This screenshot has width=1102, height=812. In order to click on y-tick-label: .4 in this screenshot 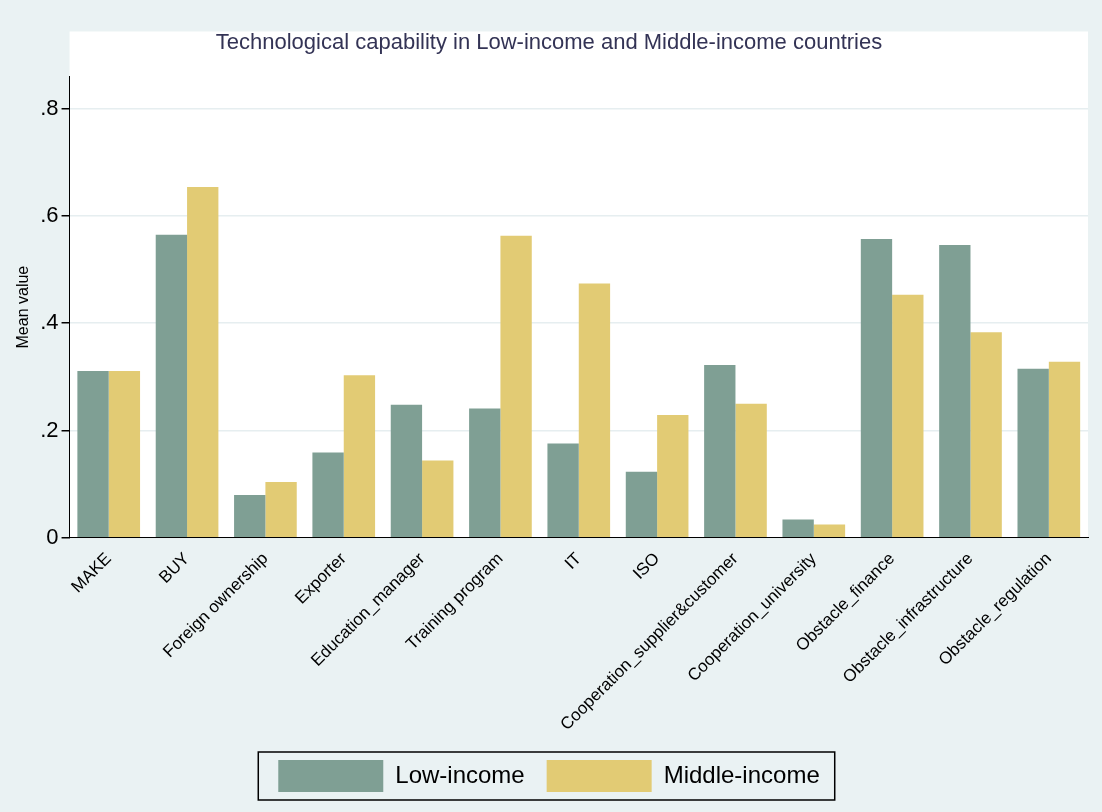, I will do `click(49, 322)`.